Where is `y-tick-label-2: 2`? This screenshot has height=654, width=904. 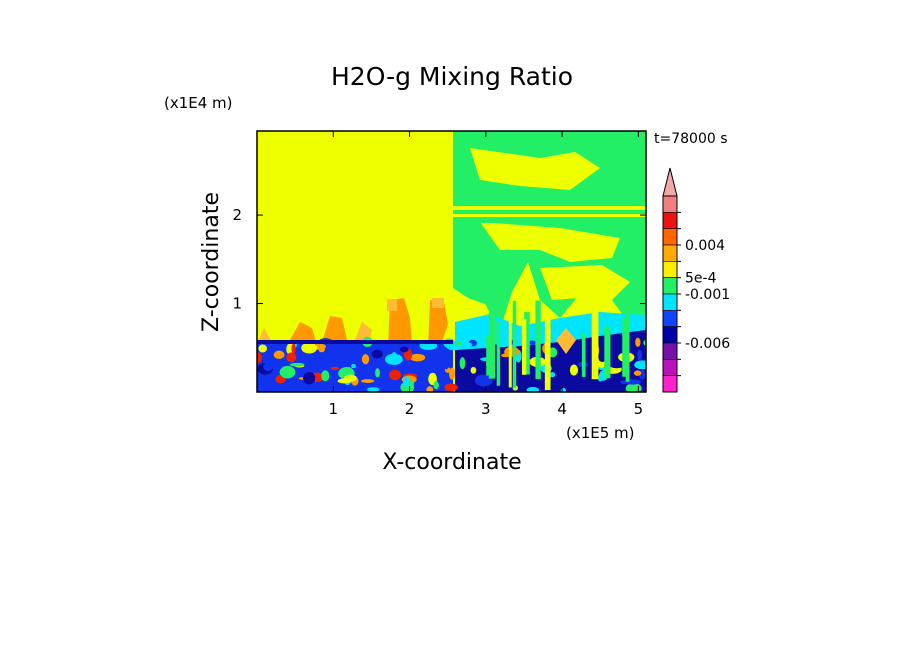
y-tick-label-2: 2 is located at coordinates (237, 215).